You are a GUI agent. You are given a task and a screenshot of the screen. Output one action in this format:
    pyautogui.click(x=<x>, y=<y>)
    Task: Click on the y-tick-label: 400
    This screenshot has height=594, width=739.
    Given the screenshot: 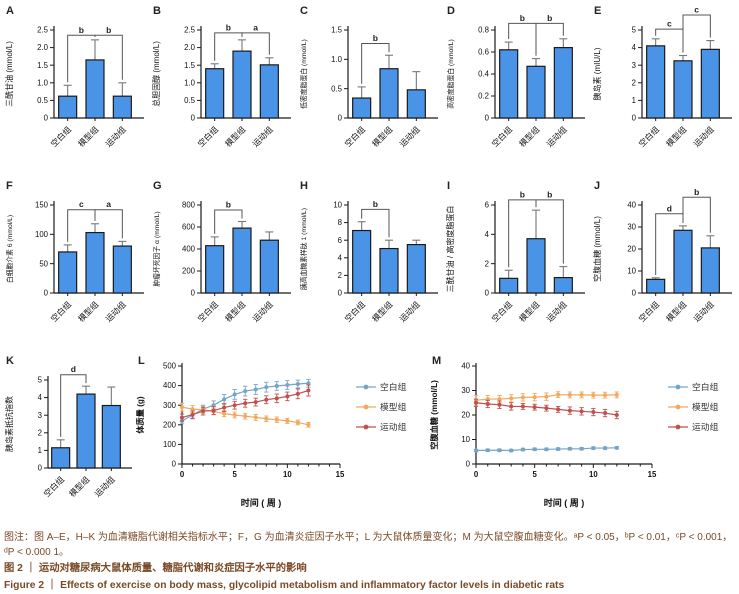 What is the action you would take?
    pyautogui.click(x=189, y=249)
    